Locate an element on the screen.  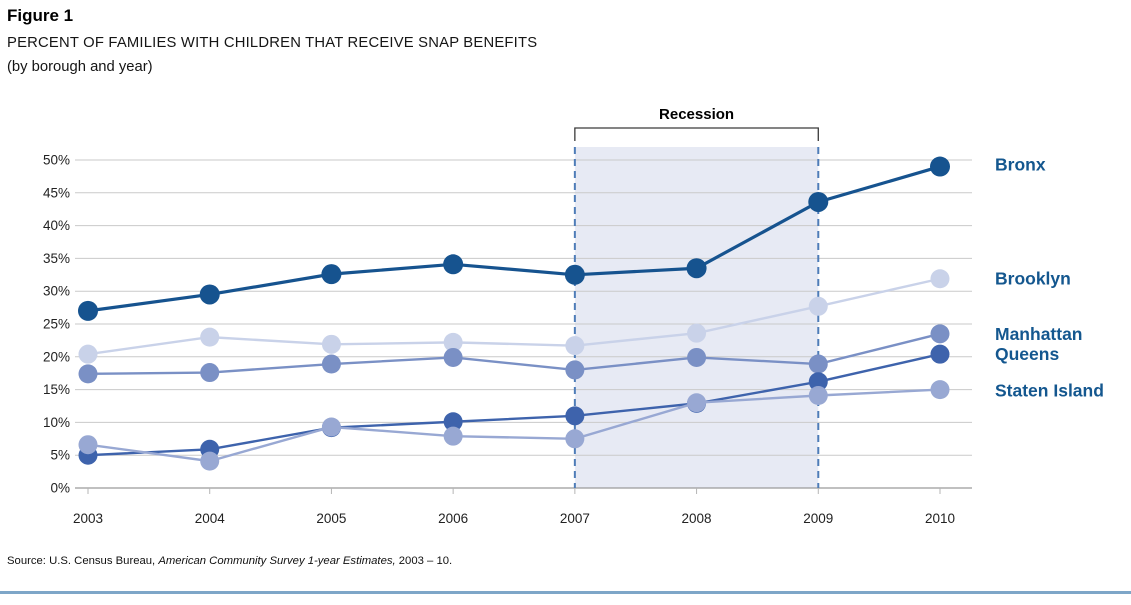
staten-island-point-2009 is located at coordinates (818, 396).